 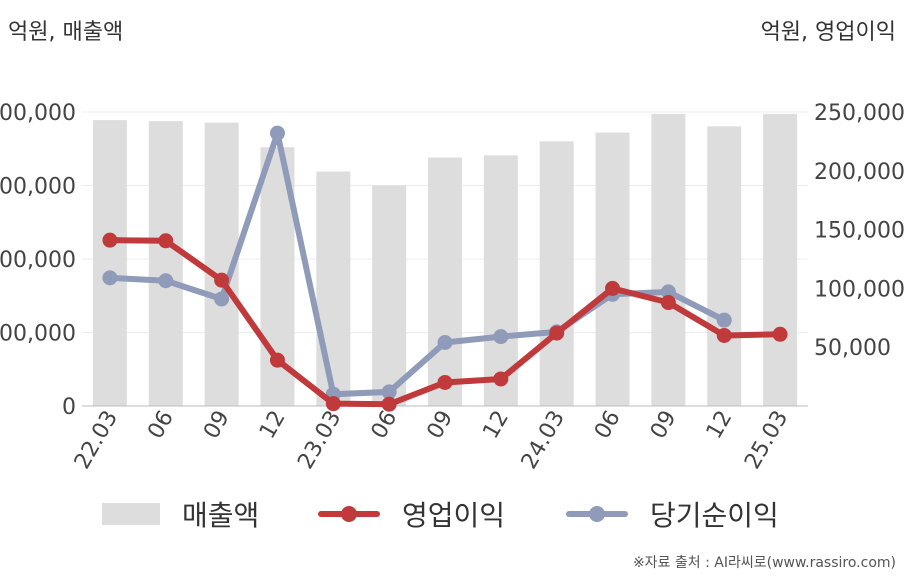 What do you see at coordinates (38, 113) in the screenshot?
I see `left-tick-label: 800,000` at bounding box center [38, 113].